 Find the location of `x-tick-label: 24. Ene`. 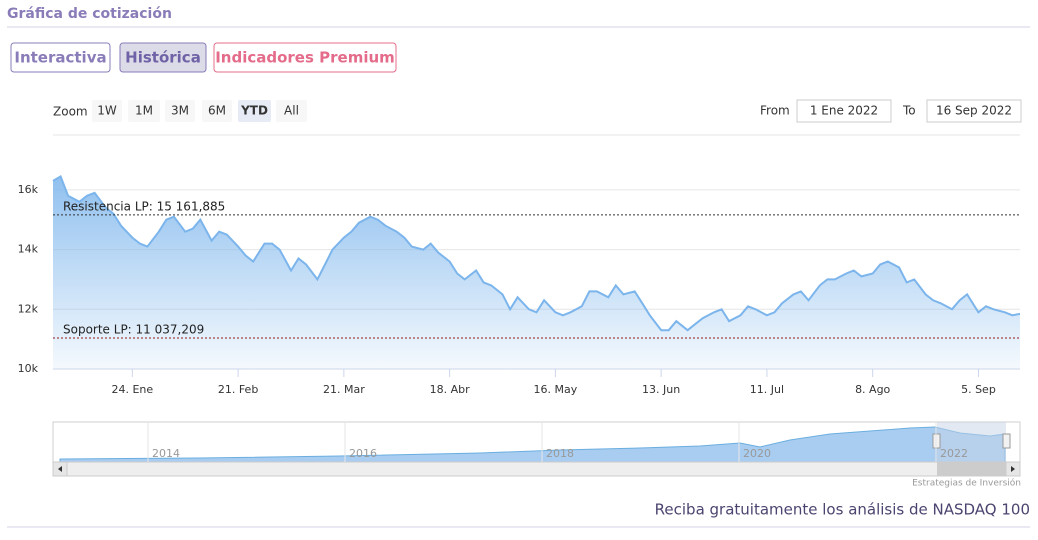

x-tick-label: 24. Ene is located at coordinates (132, 389).